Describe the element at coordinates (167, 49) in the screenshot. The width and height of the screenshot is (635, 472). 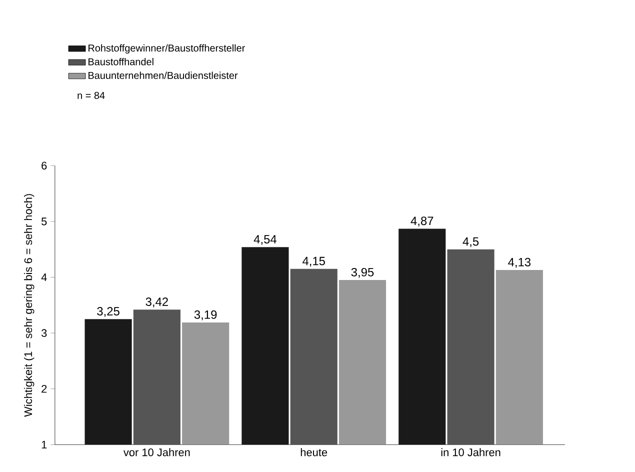
I see `legend-label: Rohstoffgewinner/Baustoffhersteller` at that location.